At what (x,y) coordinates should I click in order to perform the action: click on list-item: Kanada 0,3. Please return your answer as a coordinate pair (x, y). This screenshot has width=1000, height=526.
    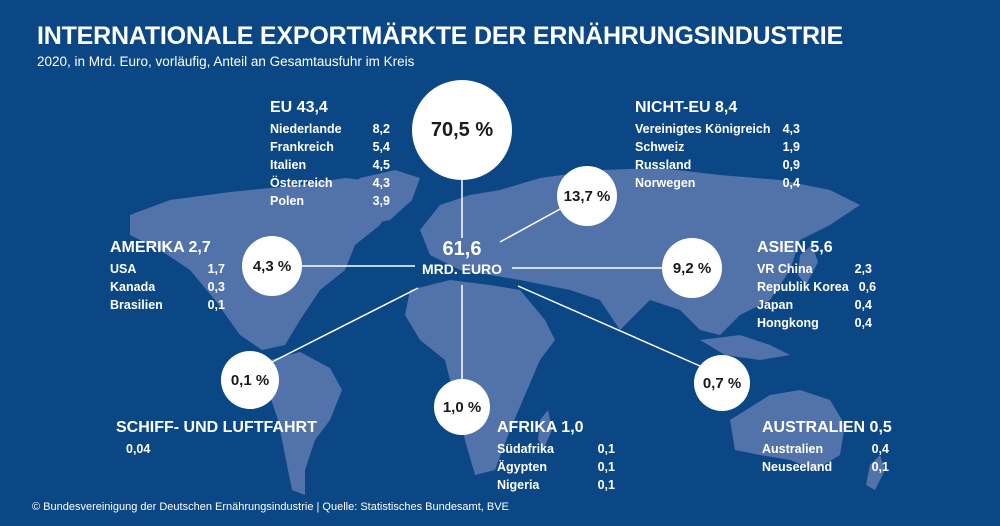
    Looking at the image, I should click on (167, 287).